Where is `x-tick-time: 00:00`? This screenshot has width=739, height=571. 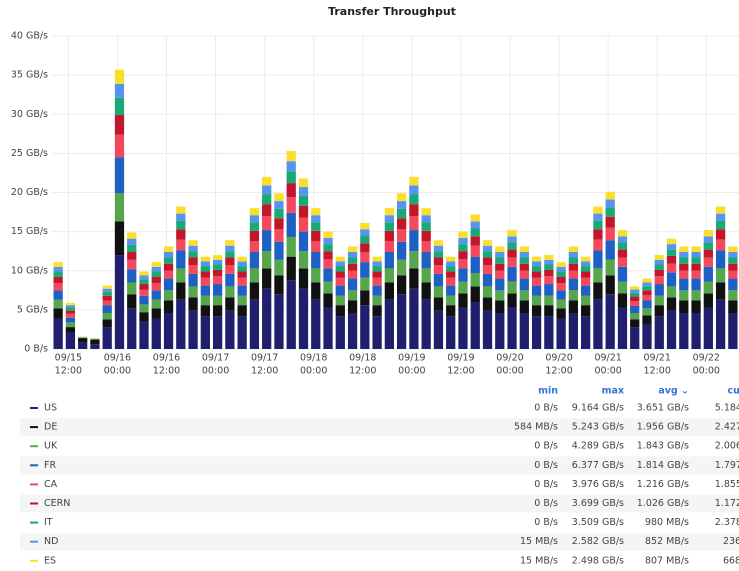 x-tick-time: 00:00 is located at coordinates (706, 371).